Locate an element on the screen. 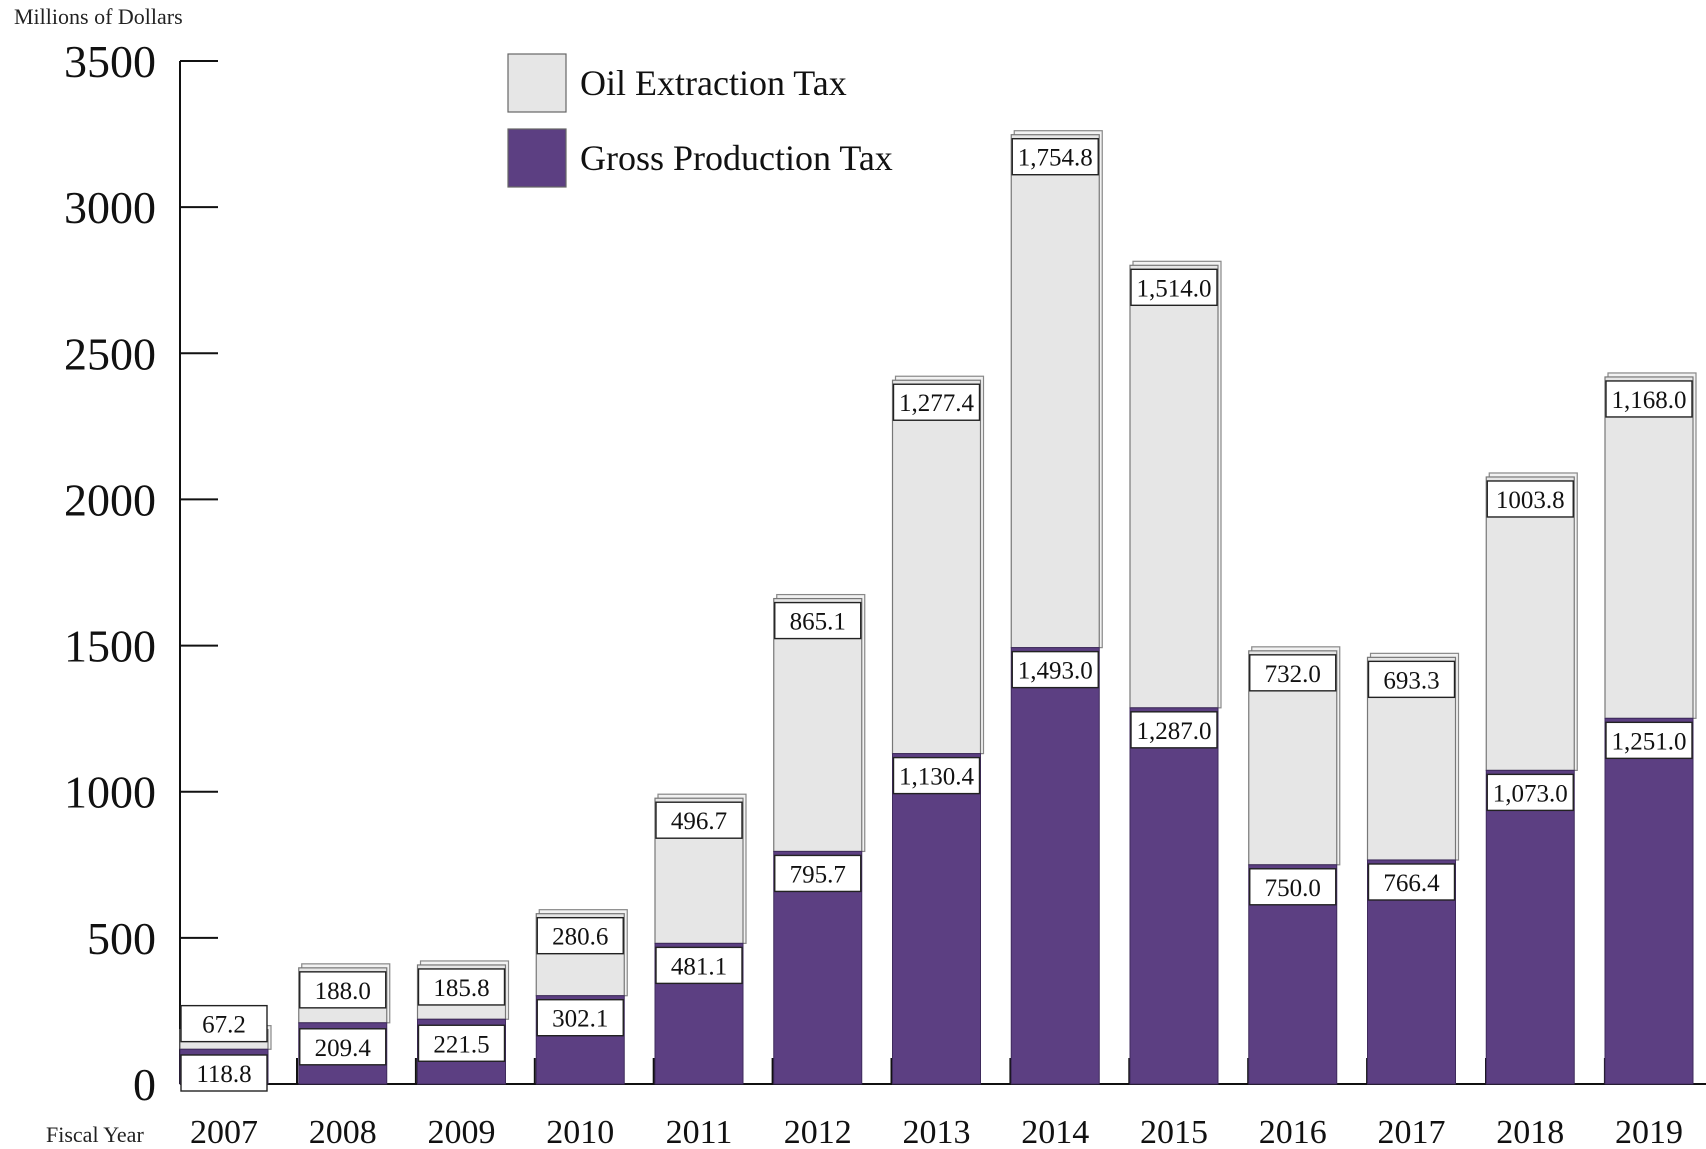 The width and height of the screenshot is (1706, 1149). oil-extraction-label: 1,168.0 is located at coordinates (1649, 399).